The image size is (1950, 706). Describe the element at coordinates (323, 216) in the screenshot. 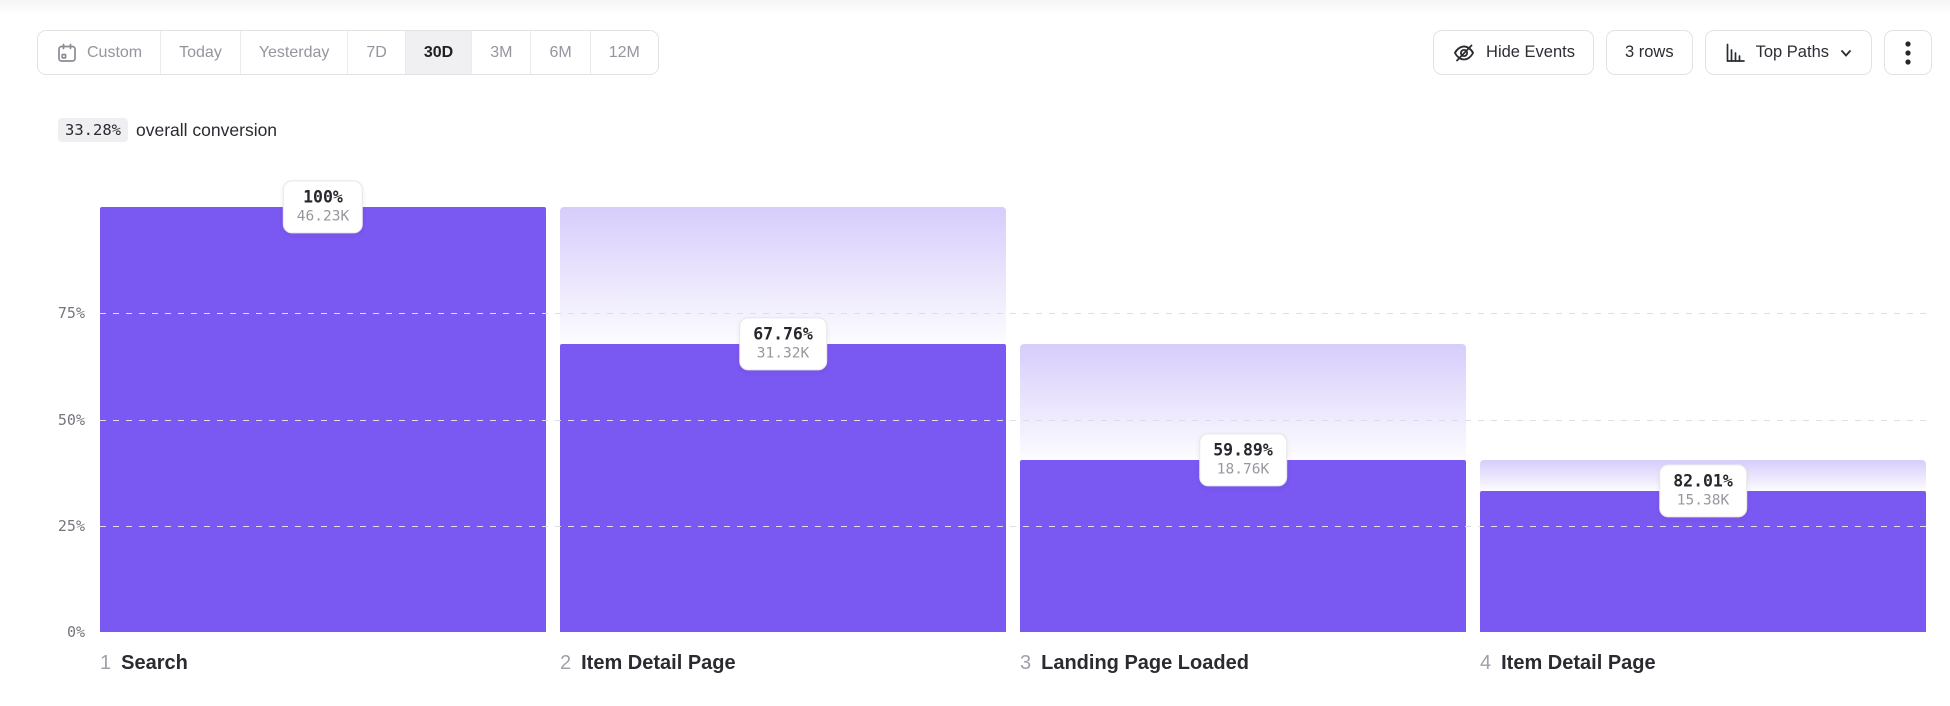

I see `step-count: 46.23K` at that location.